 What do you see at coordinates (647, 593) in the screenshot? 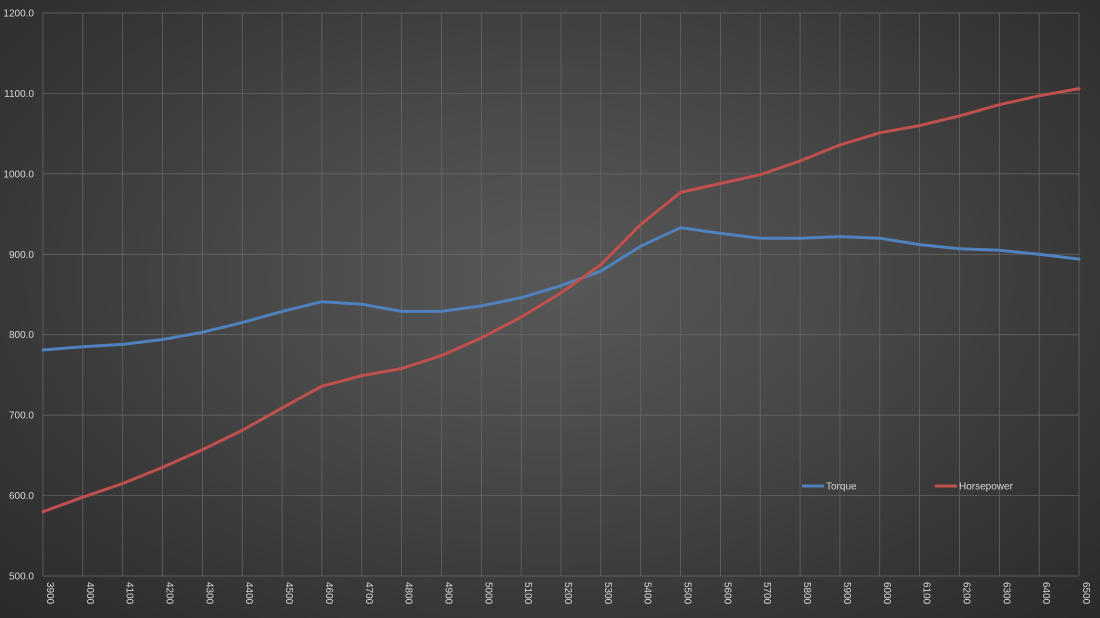
I see `x-tick-label: 5400` at bounding box center [647, 593].